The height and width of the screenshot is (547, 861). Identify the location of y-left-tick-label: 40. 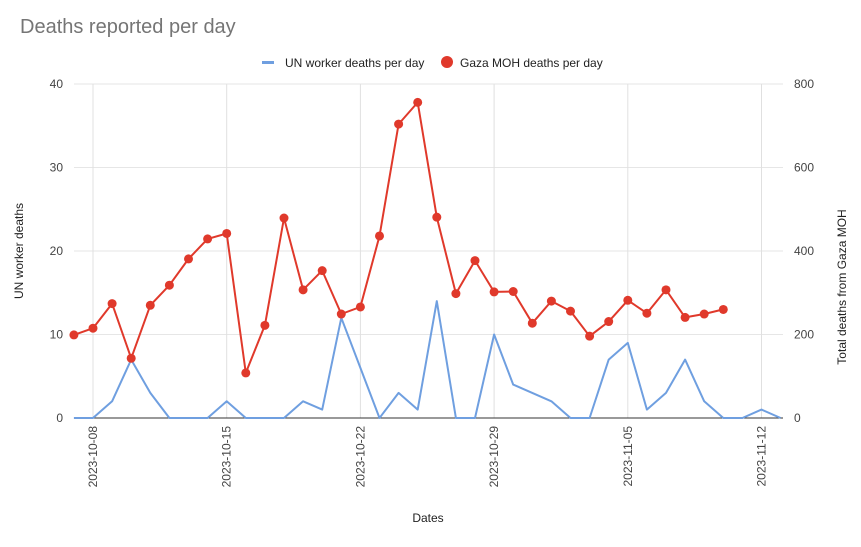
(57, 84).